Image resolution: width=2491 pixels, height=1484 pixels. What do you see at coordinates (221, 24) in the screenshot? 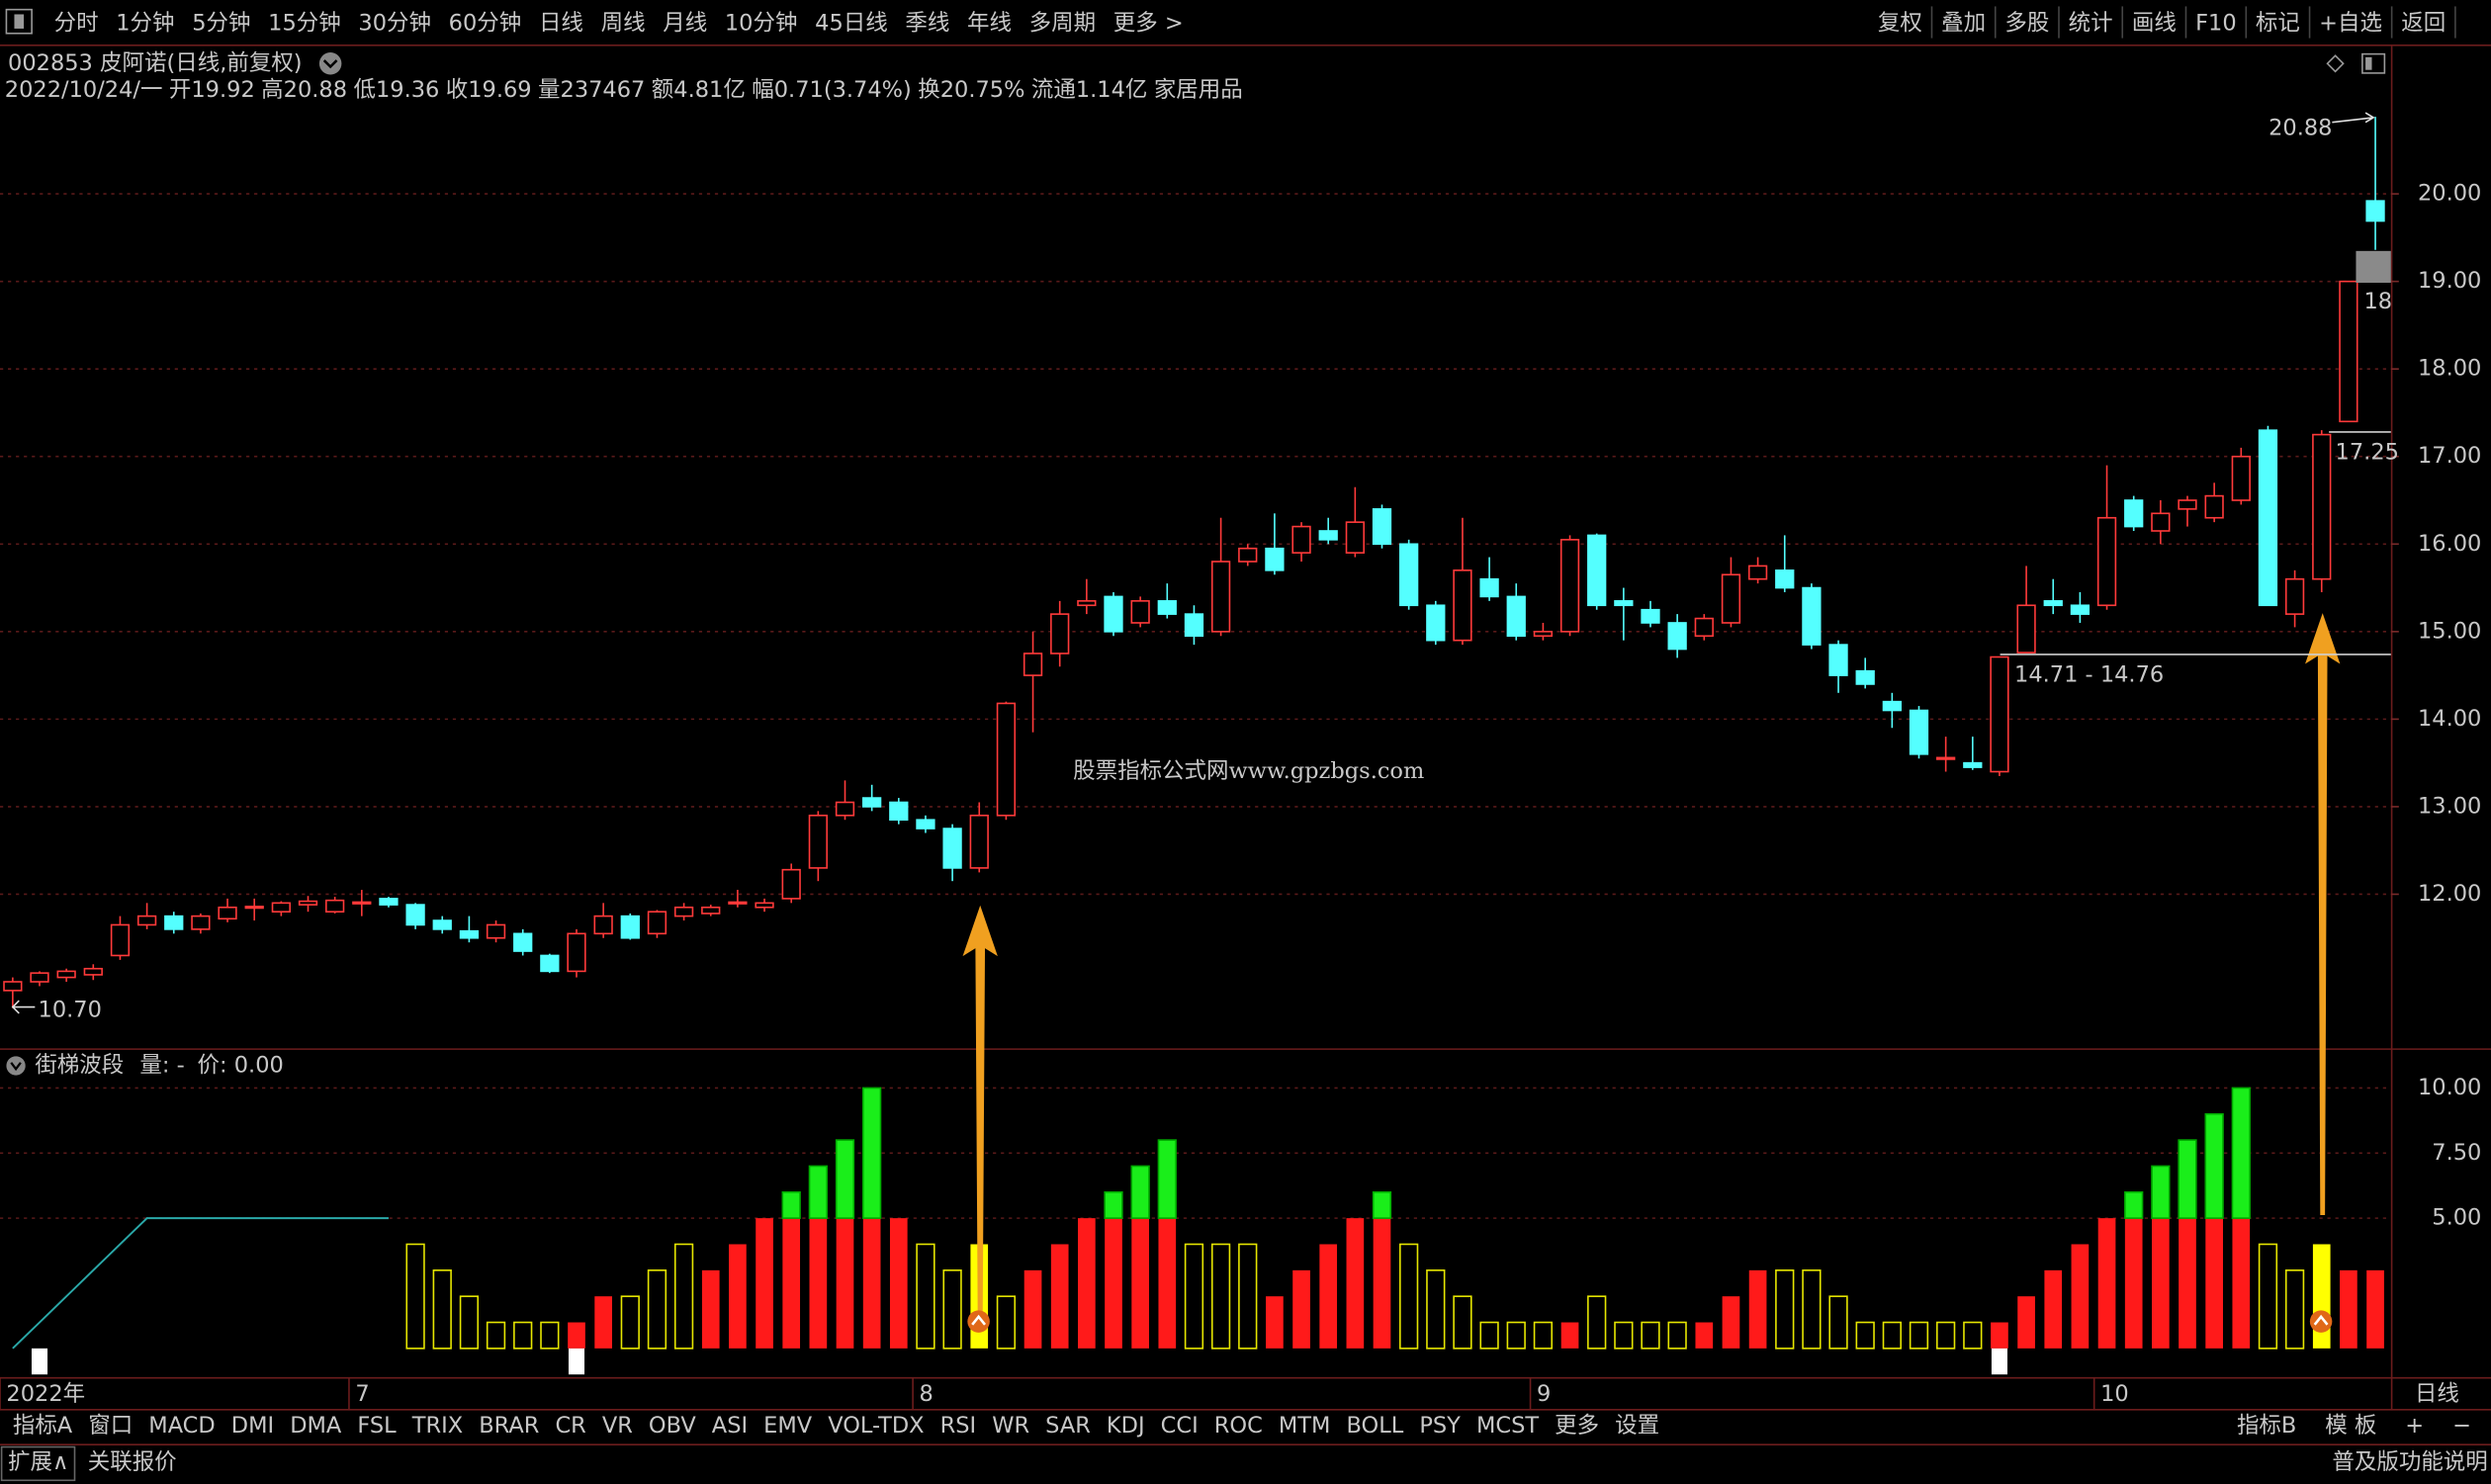
I see `menu-item: 5分钟` at bounding box center [221, 24].